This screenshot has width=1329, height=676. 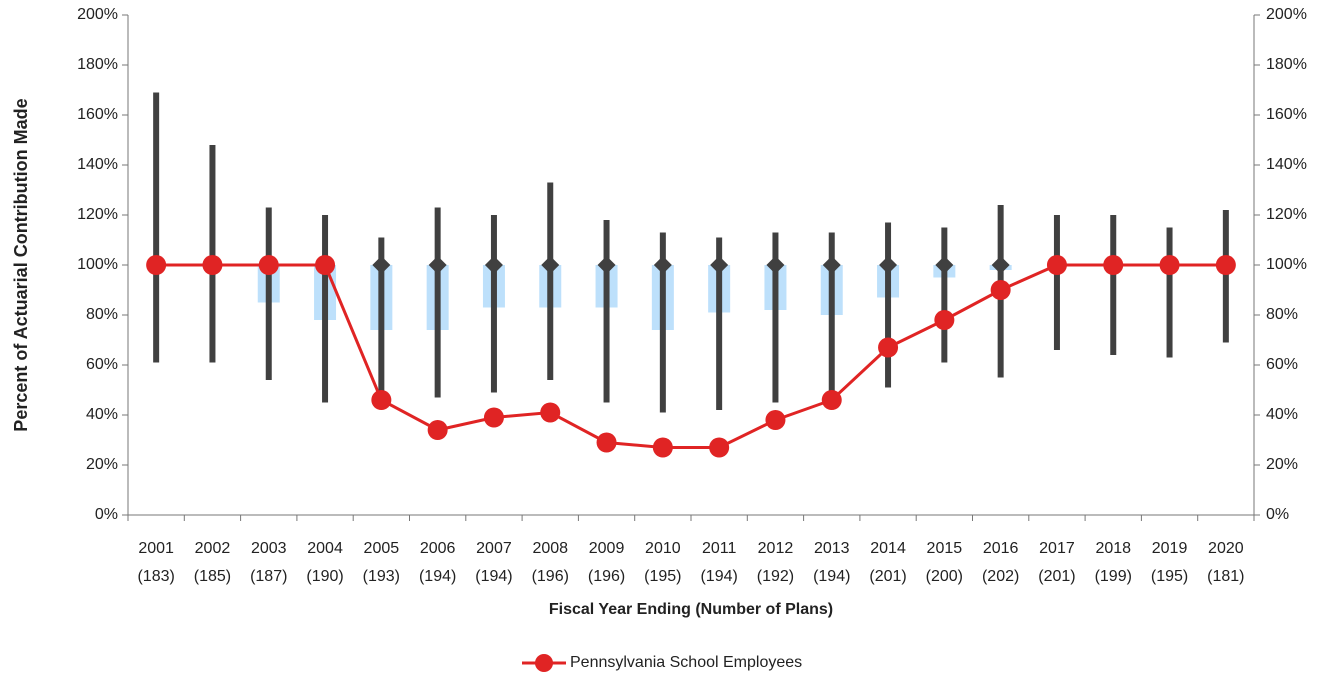 I want to click on x-tick-label: 2007, so click(x=494, y=548).